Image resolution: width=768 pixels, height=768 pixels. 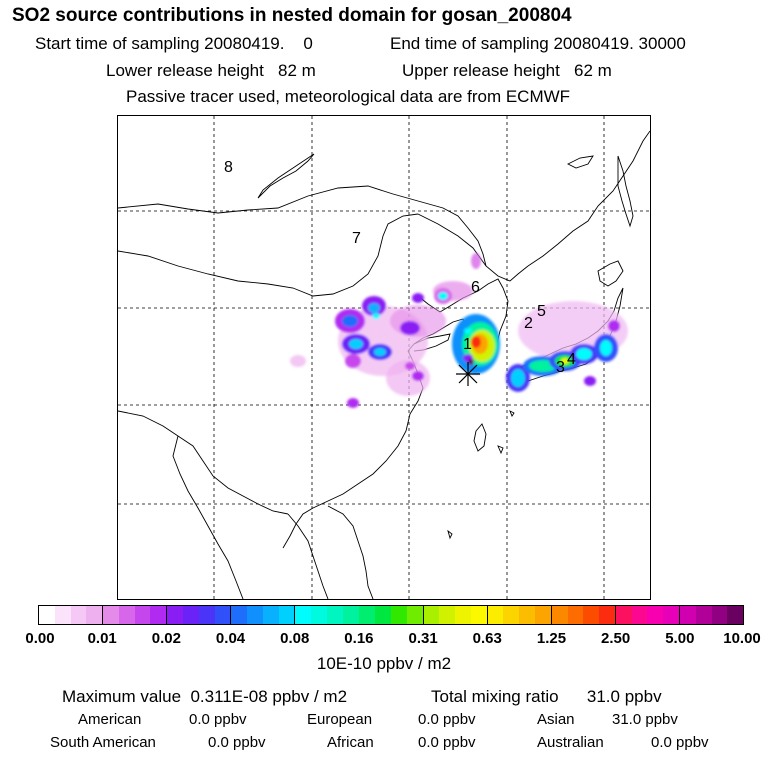 I want to click on asian-label: Asian, so click(x=556, y=719).